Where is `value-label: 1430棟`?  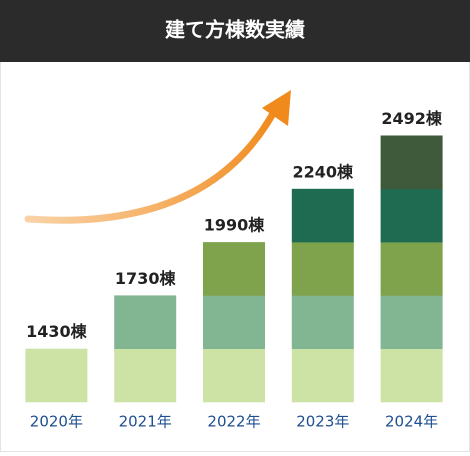
value-label: 1430棟 is located at coordinates (57, 331).